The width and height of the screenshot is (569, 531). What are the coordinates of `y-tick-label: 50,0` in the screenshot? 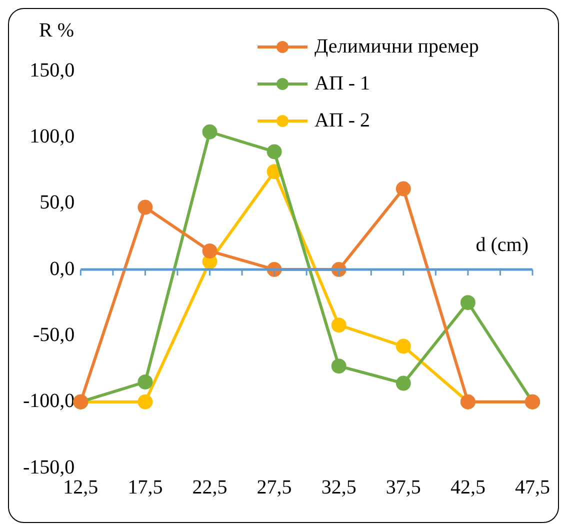 It's located at (57, 203).